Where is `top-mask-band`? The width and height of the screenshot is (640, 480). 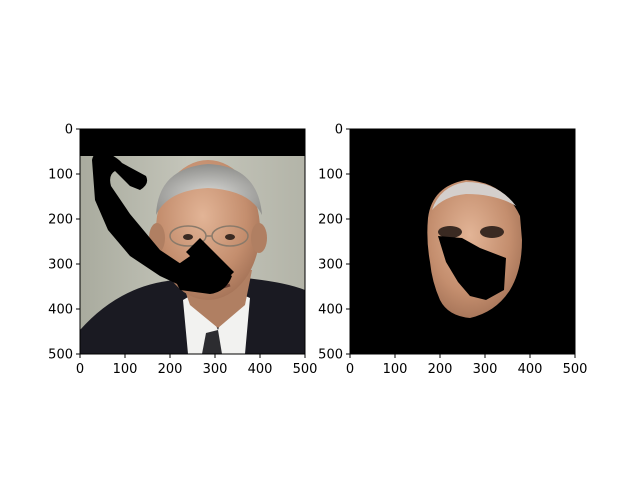 top-mask-band is located at coordinates (192, 142).